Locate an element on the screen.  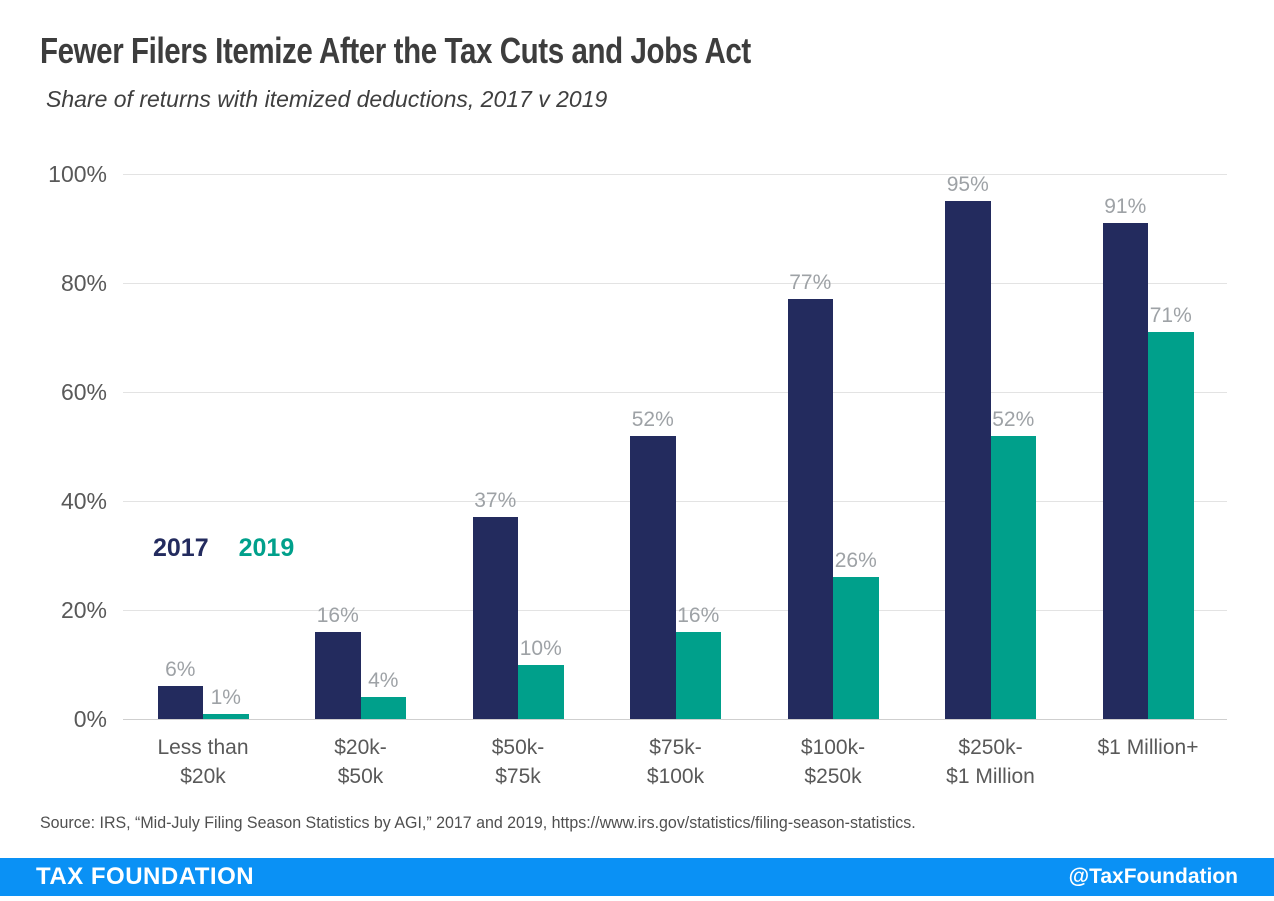
bar-value-label: 1% is located at coordinates (225, 697).